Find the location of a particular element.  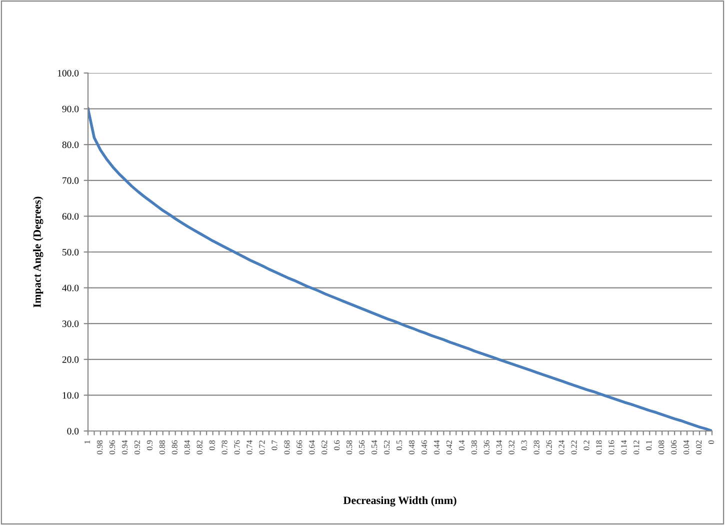

y-tick-label: 0.0 is located at coordinates (73, 431).